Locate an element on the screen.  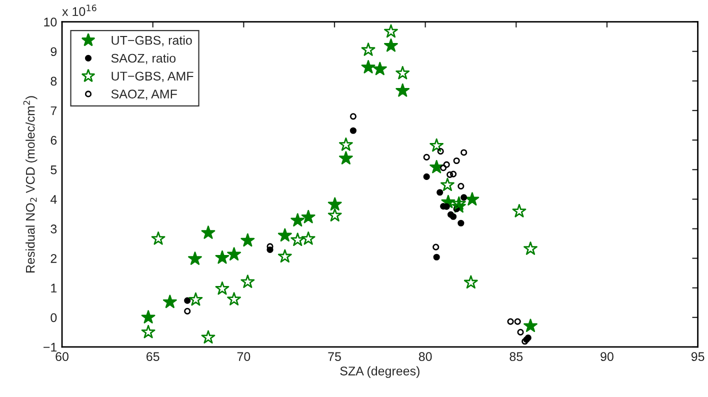
y-tick-label: 7 is located at coordinates (53, 111).